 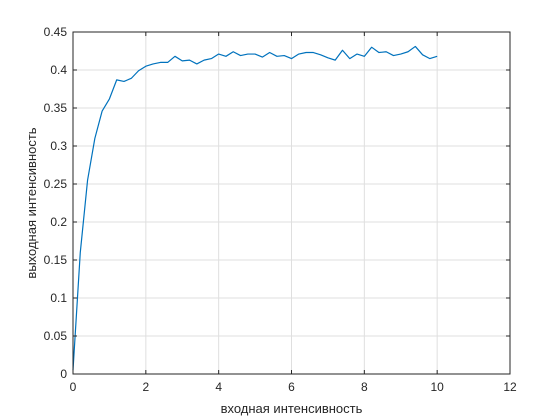 What do you see at coordinates (58, 298) in the screenshot?
I see `y-tick-label: 0.1` at bounding box center [58, 298].